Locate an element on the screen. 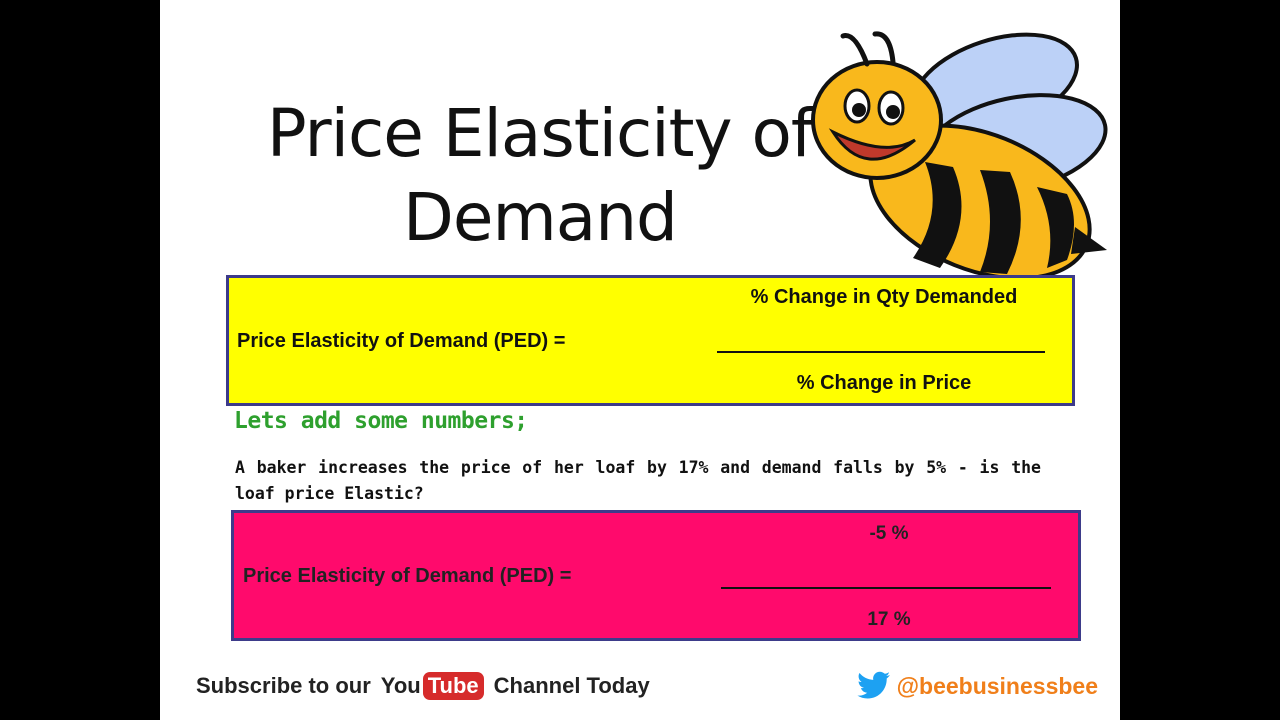 This screenshot has height=720, width=1280. youtube-logo-you: You is located at coordinates (400, 685).